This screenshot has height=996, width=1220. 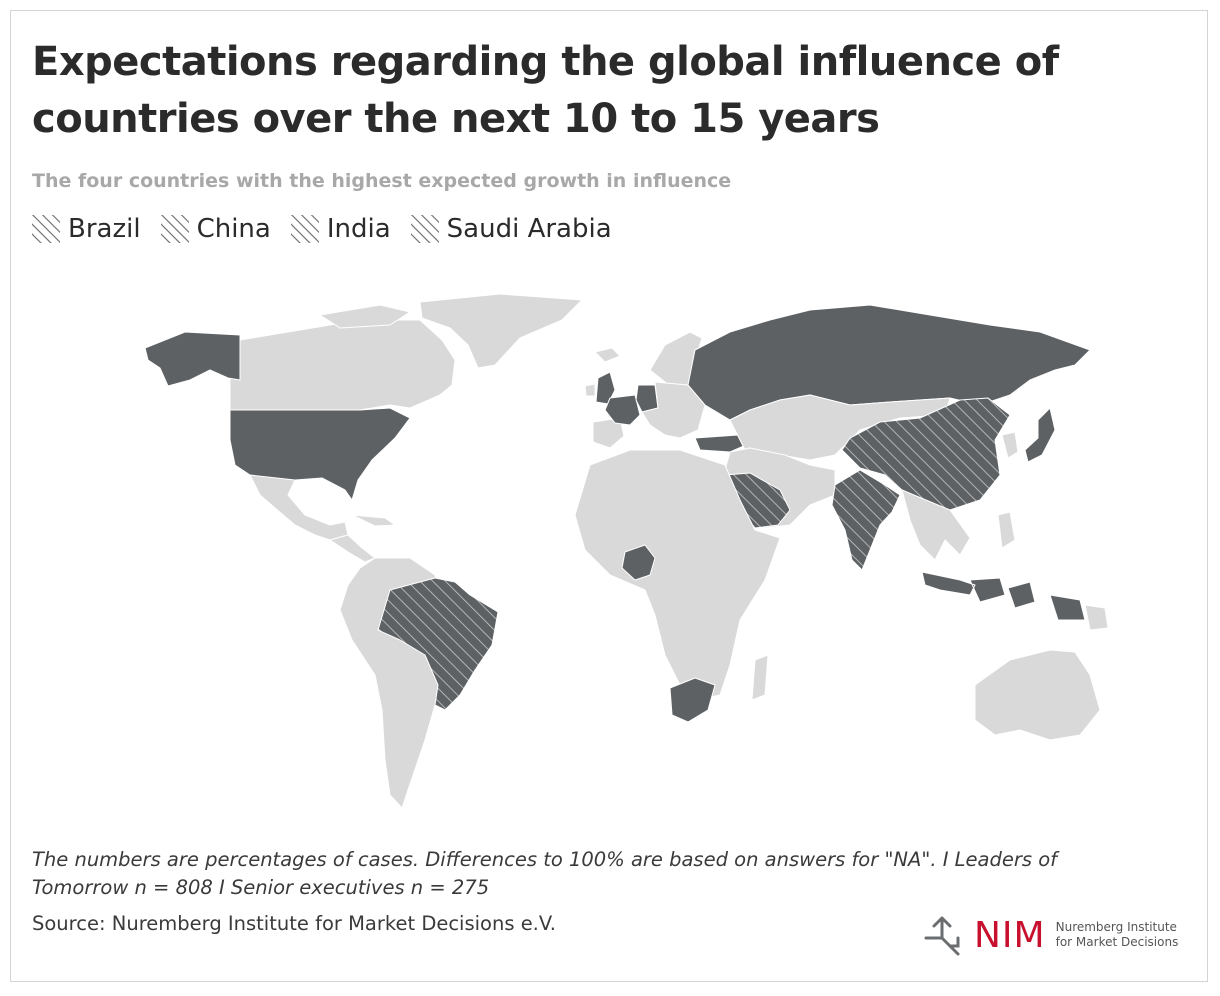 What do you see at coordinates (926, 454) in the screenshot?
I see `china-shape` at bounding box center [926, 454].